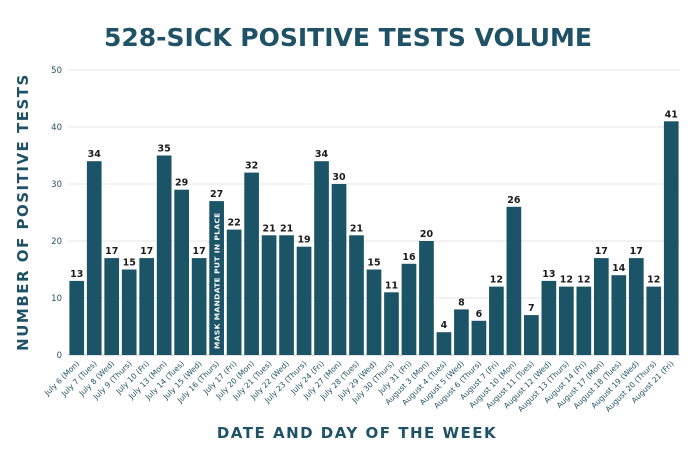 This screenshot has height=464, width=696. Describe the element at coordinates (251, 166) in the screenshot. I see `bar-value-label: 32` at that location.